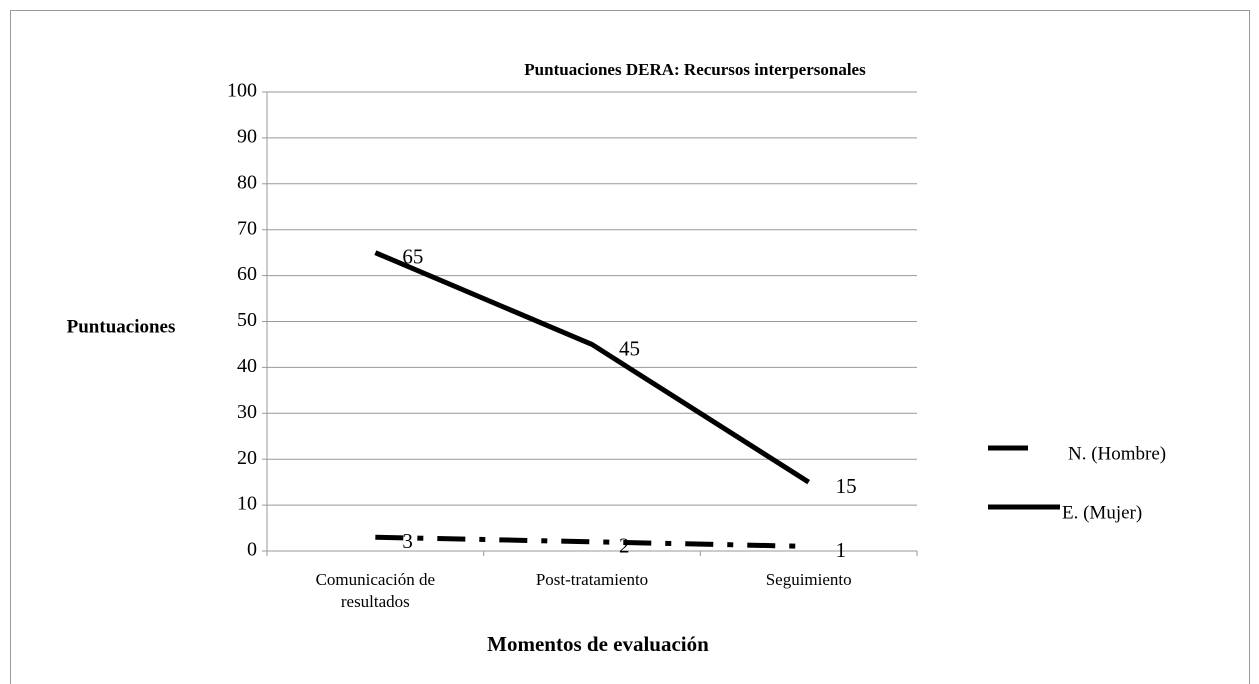 This screenshot has height=684, width=1259. What do you see at coordinates (247, 366) in the screenshot?
I see `y-tick-label: 40` at bounding box center [247, 366].